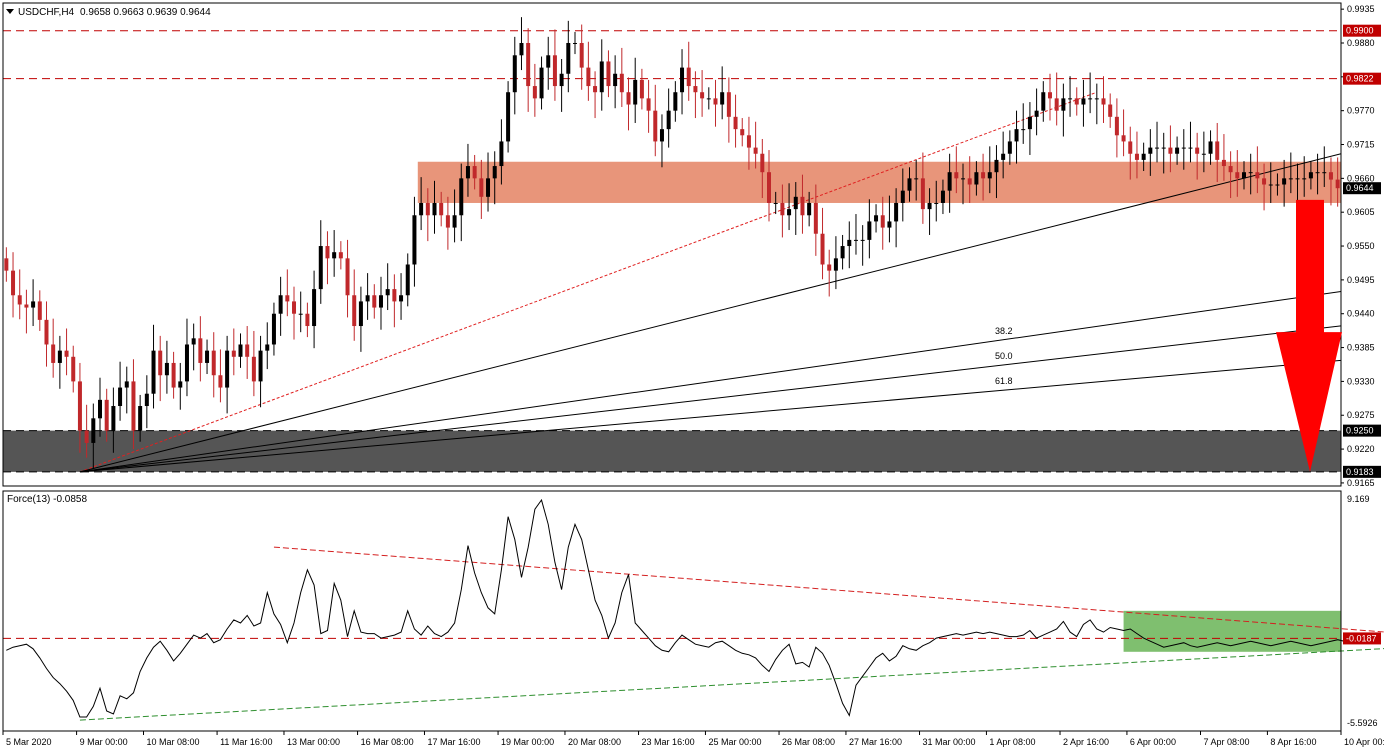 The image size is (1384, 752). Describe the element at coordinates (1086, 742) in the screenshot. I see `time-axis-label: 2 Apr 16:00` at that location.